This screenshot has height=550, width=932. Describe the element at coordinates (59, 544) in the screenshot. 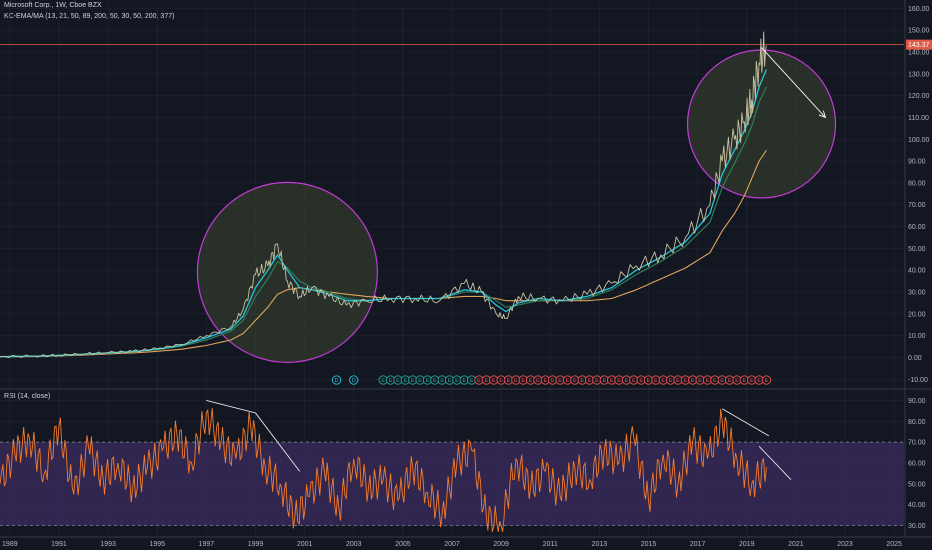

I see `time-axis-tick-label: 1991` at that location.